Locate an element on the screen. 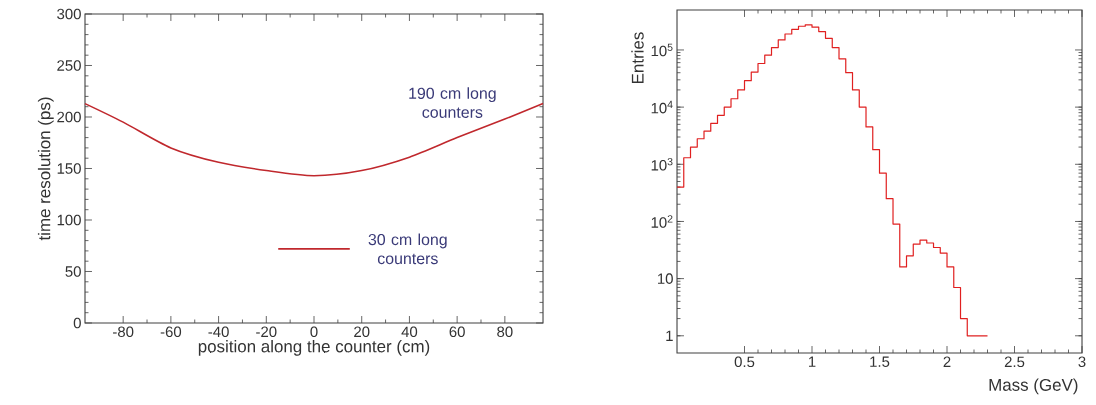 This screenshot has height=405, width=1096. x-tick-label: 1.5 is located at coordinates (880, 361).